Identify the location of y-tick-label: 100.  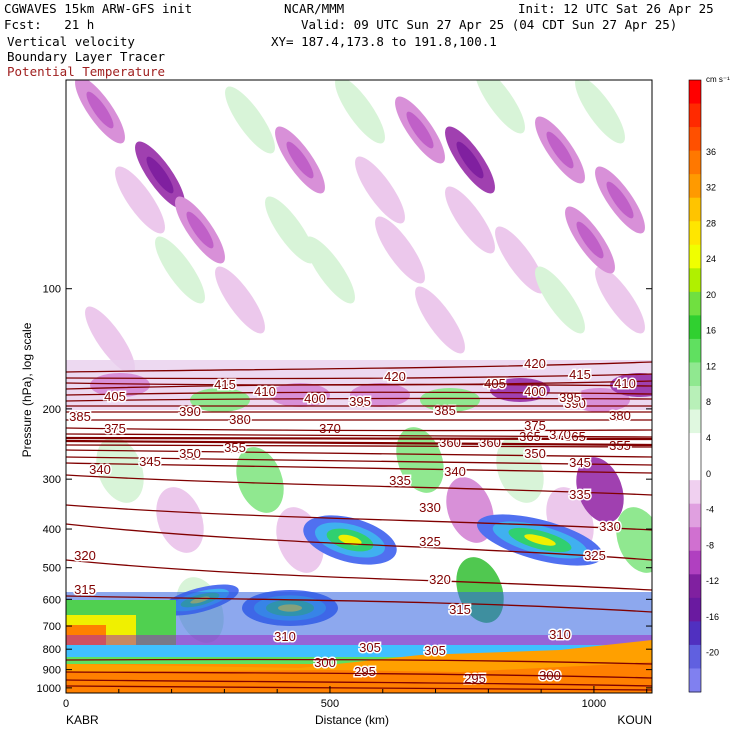
(52, 290).